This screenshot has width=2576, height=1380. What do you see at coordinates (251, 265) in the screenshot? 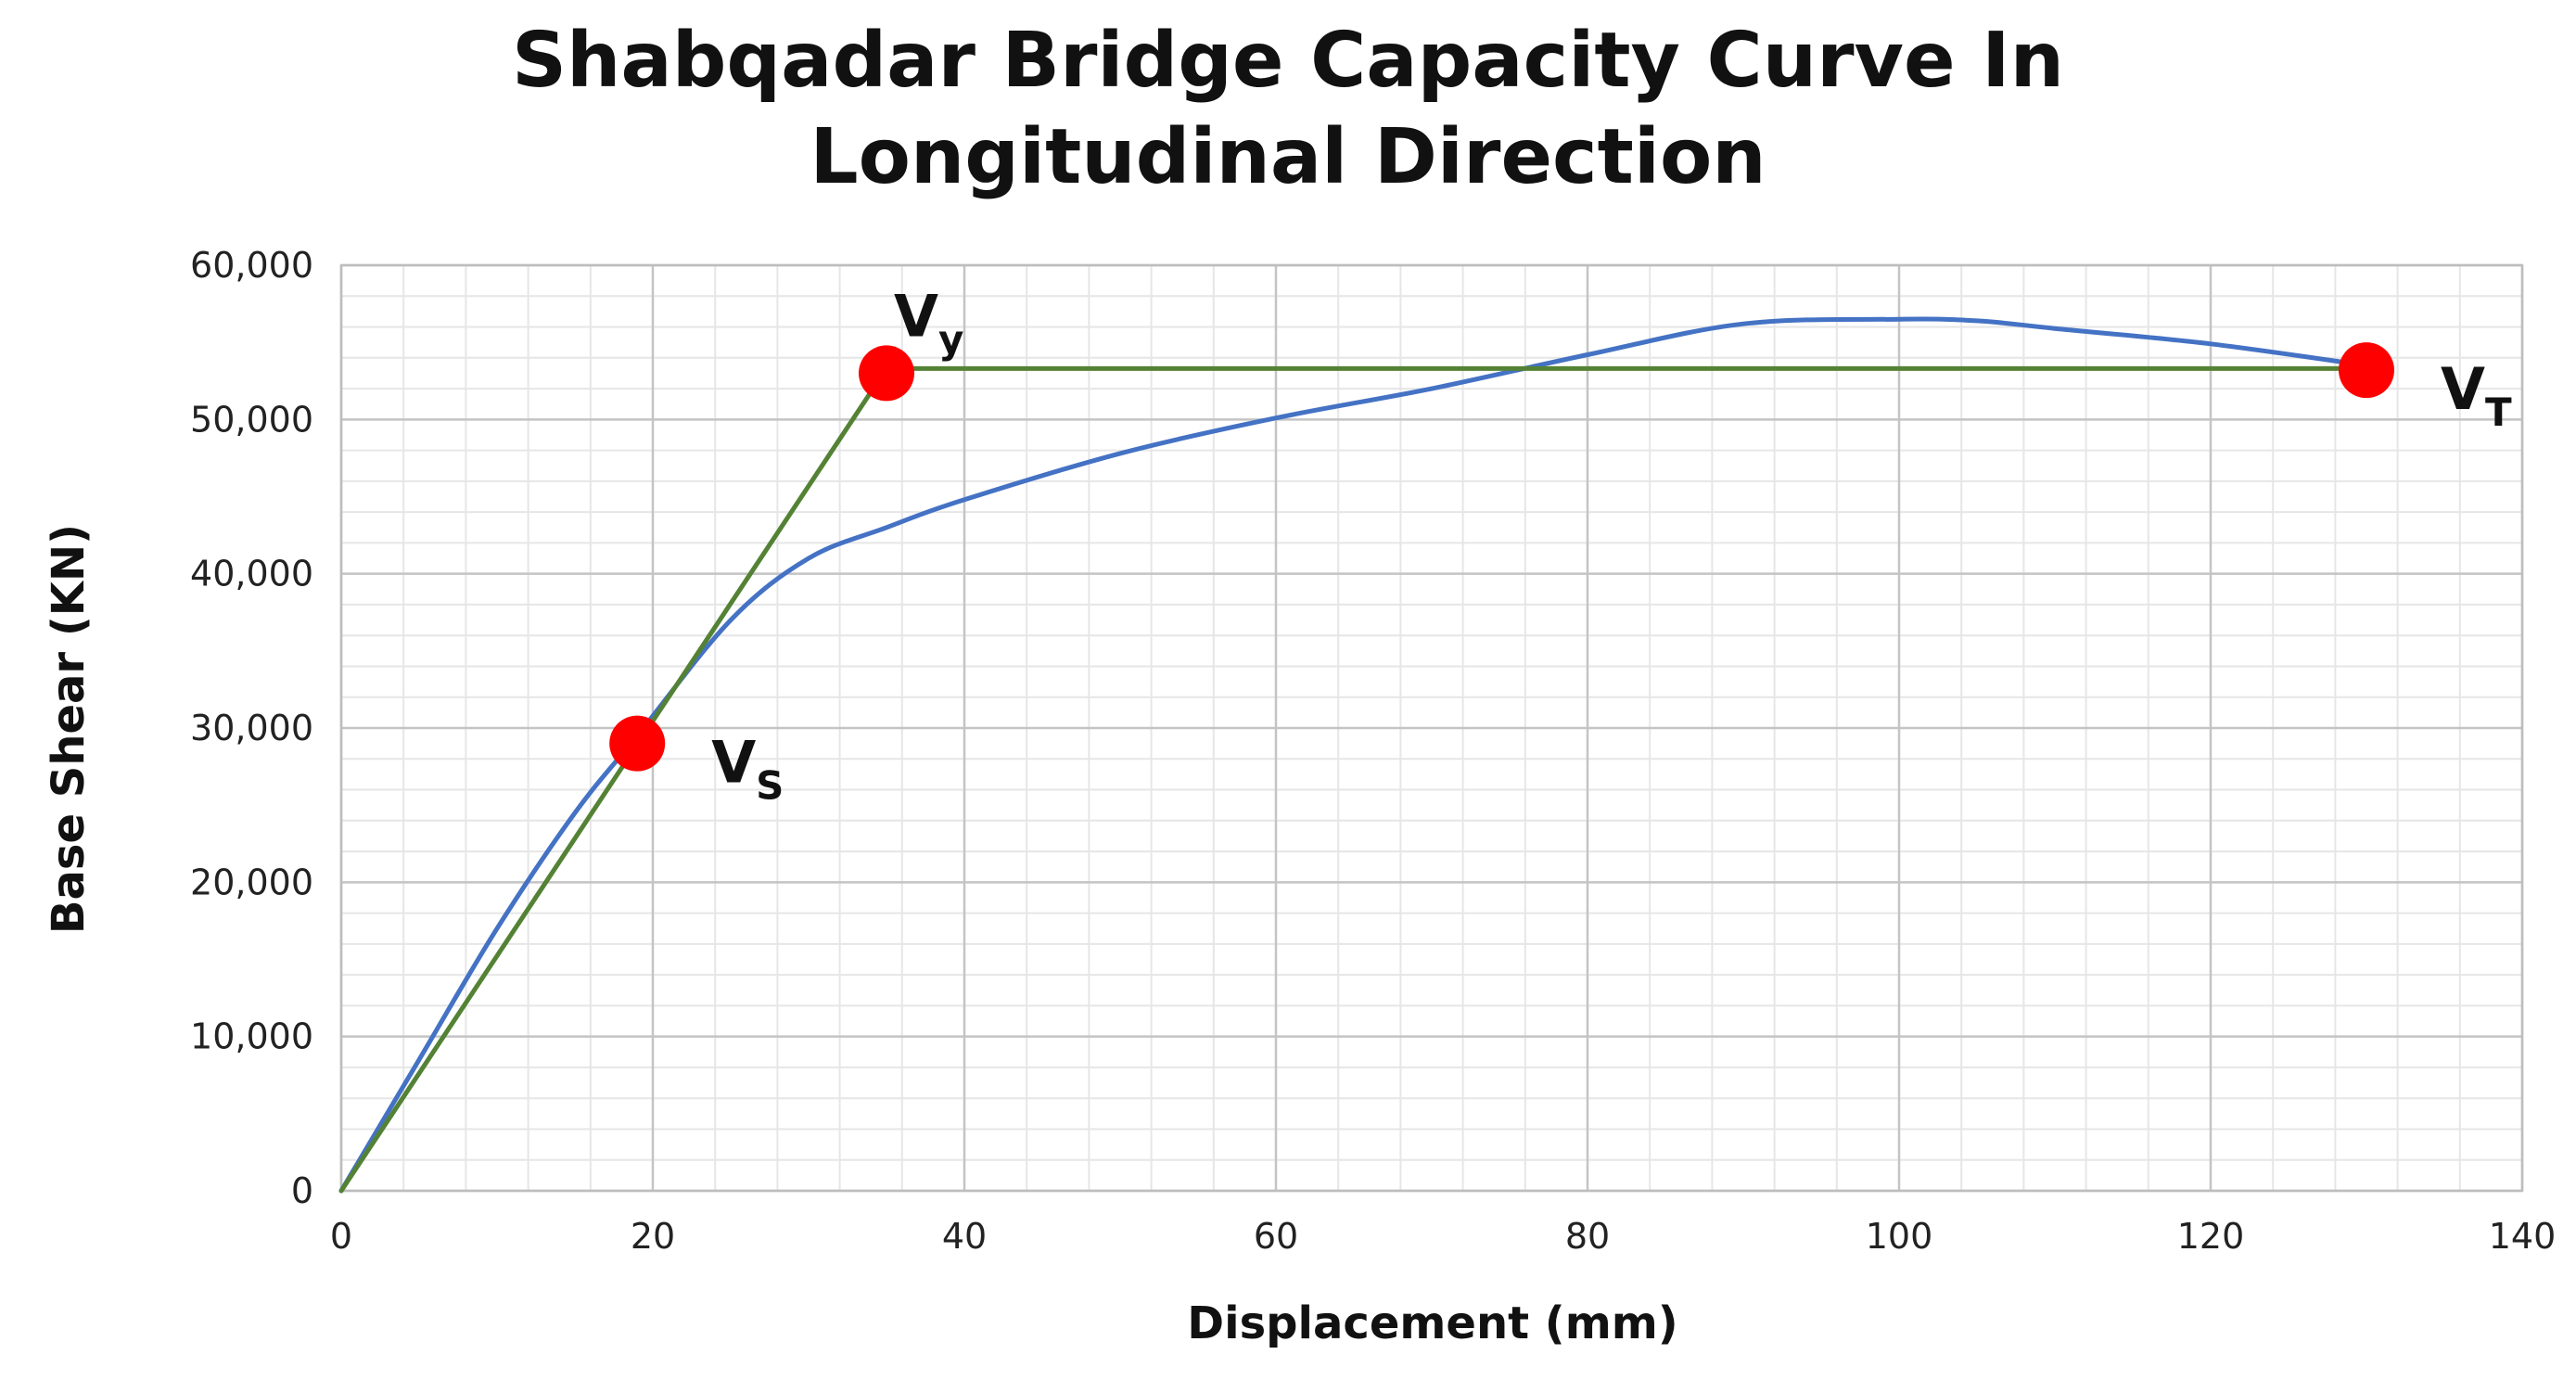
I see `y-tick-label: 60,000` at bounding box center [251, 265].